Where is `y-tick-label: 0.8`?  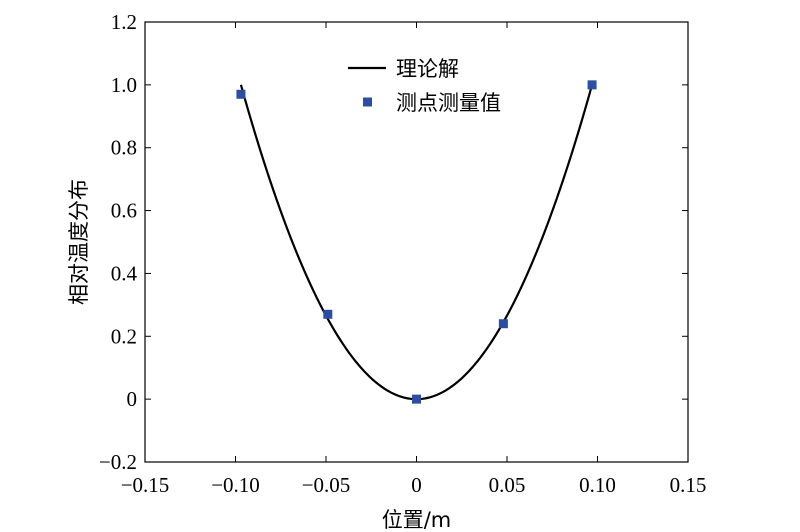 y-tick-label: 0.8 is located at coordinates (124, 148).